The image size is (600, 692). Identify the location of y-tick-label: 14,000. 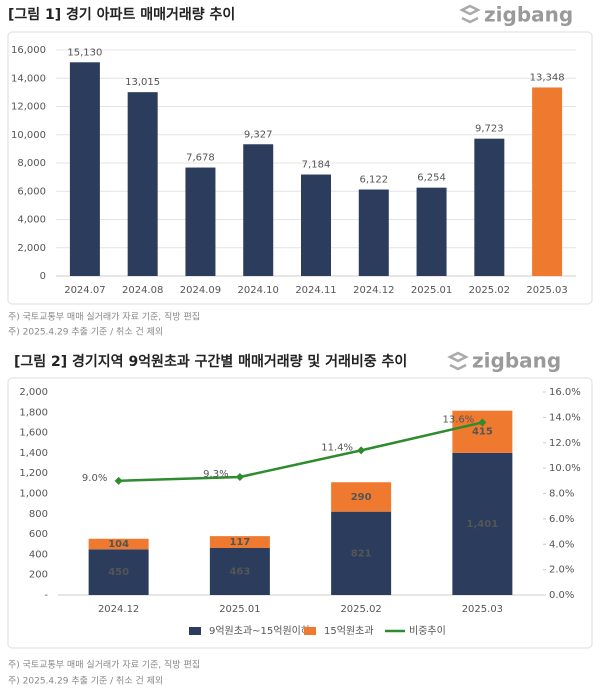
(28, 78).